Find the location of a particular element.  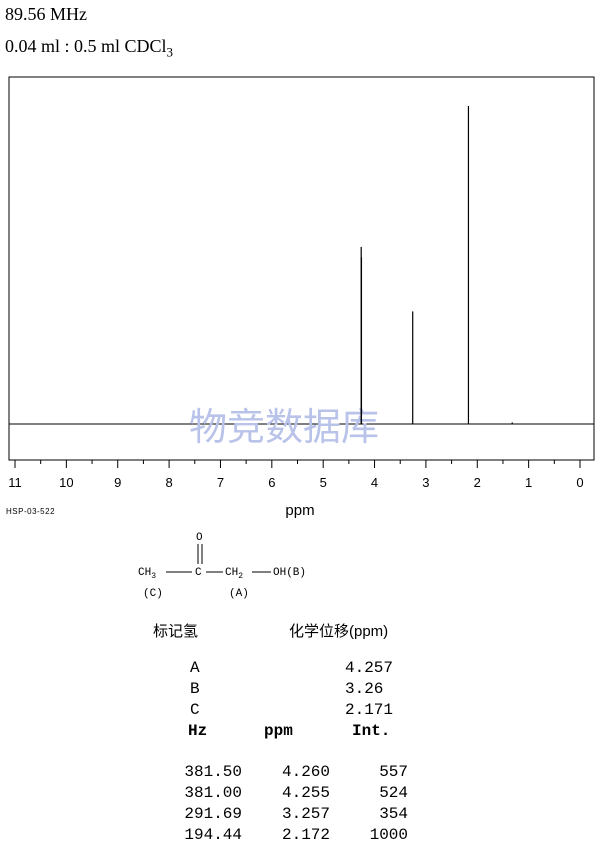

x-tick-label: 2 is located at coordinates (477, 482).